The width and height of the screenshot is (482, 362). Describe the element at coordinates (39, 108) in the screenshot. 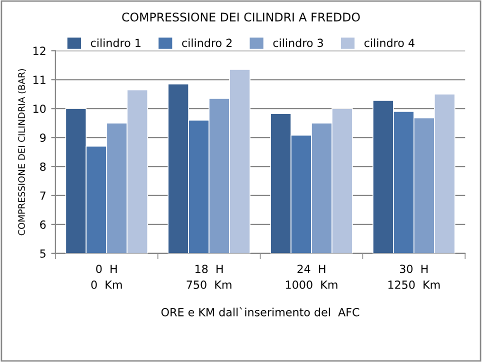

I see `y-tick-label: 10` at that location.